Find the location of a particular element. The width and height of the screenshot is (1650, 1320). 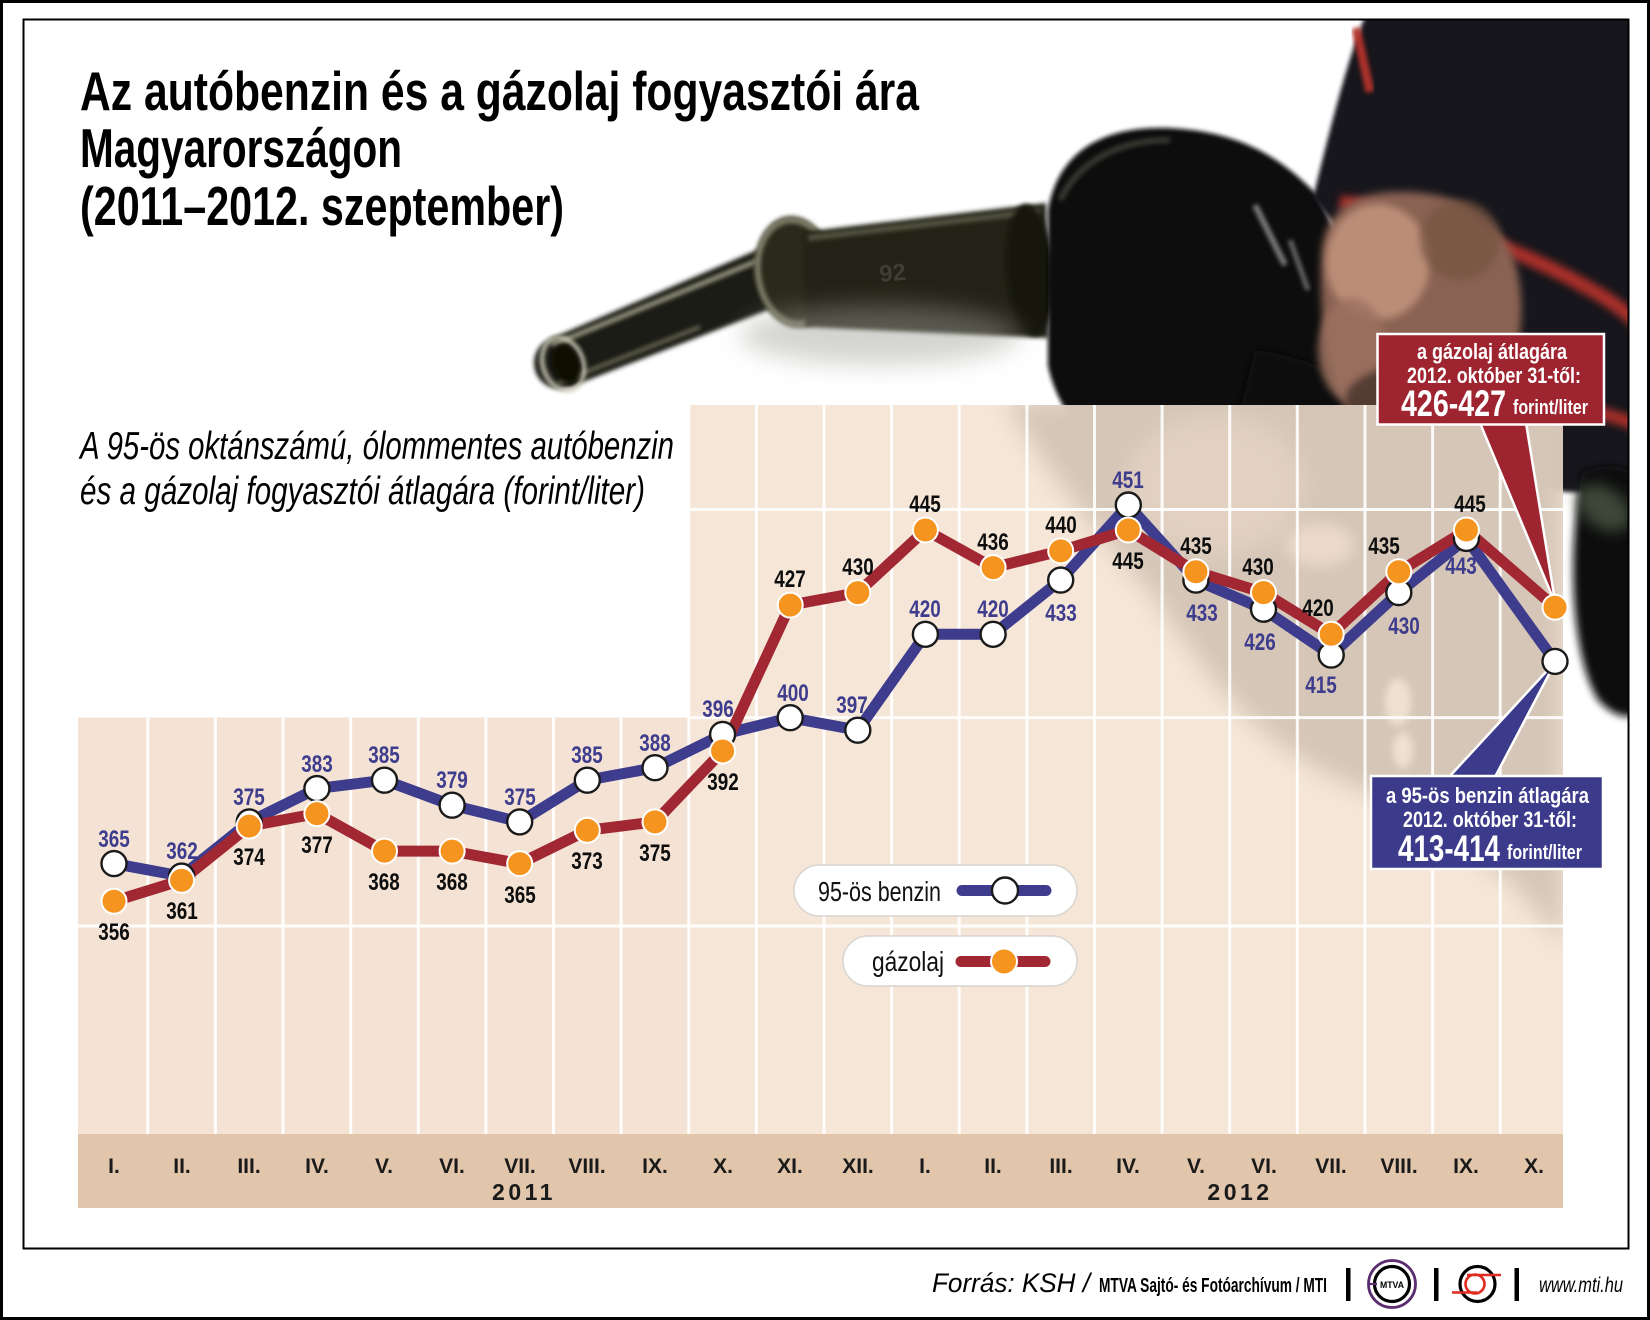

svg-text: 383 is located at coordinates (317, 764).